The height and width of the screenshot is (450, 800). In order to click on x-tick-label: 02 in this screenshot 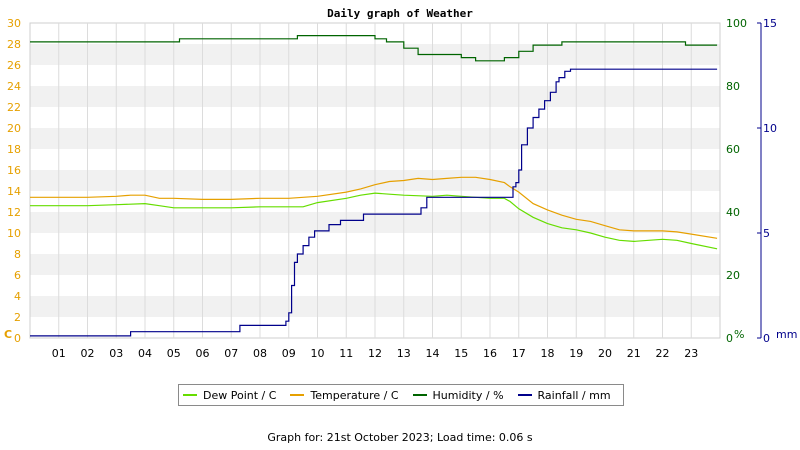, I will do `click(88, 353)`.